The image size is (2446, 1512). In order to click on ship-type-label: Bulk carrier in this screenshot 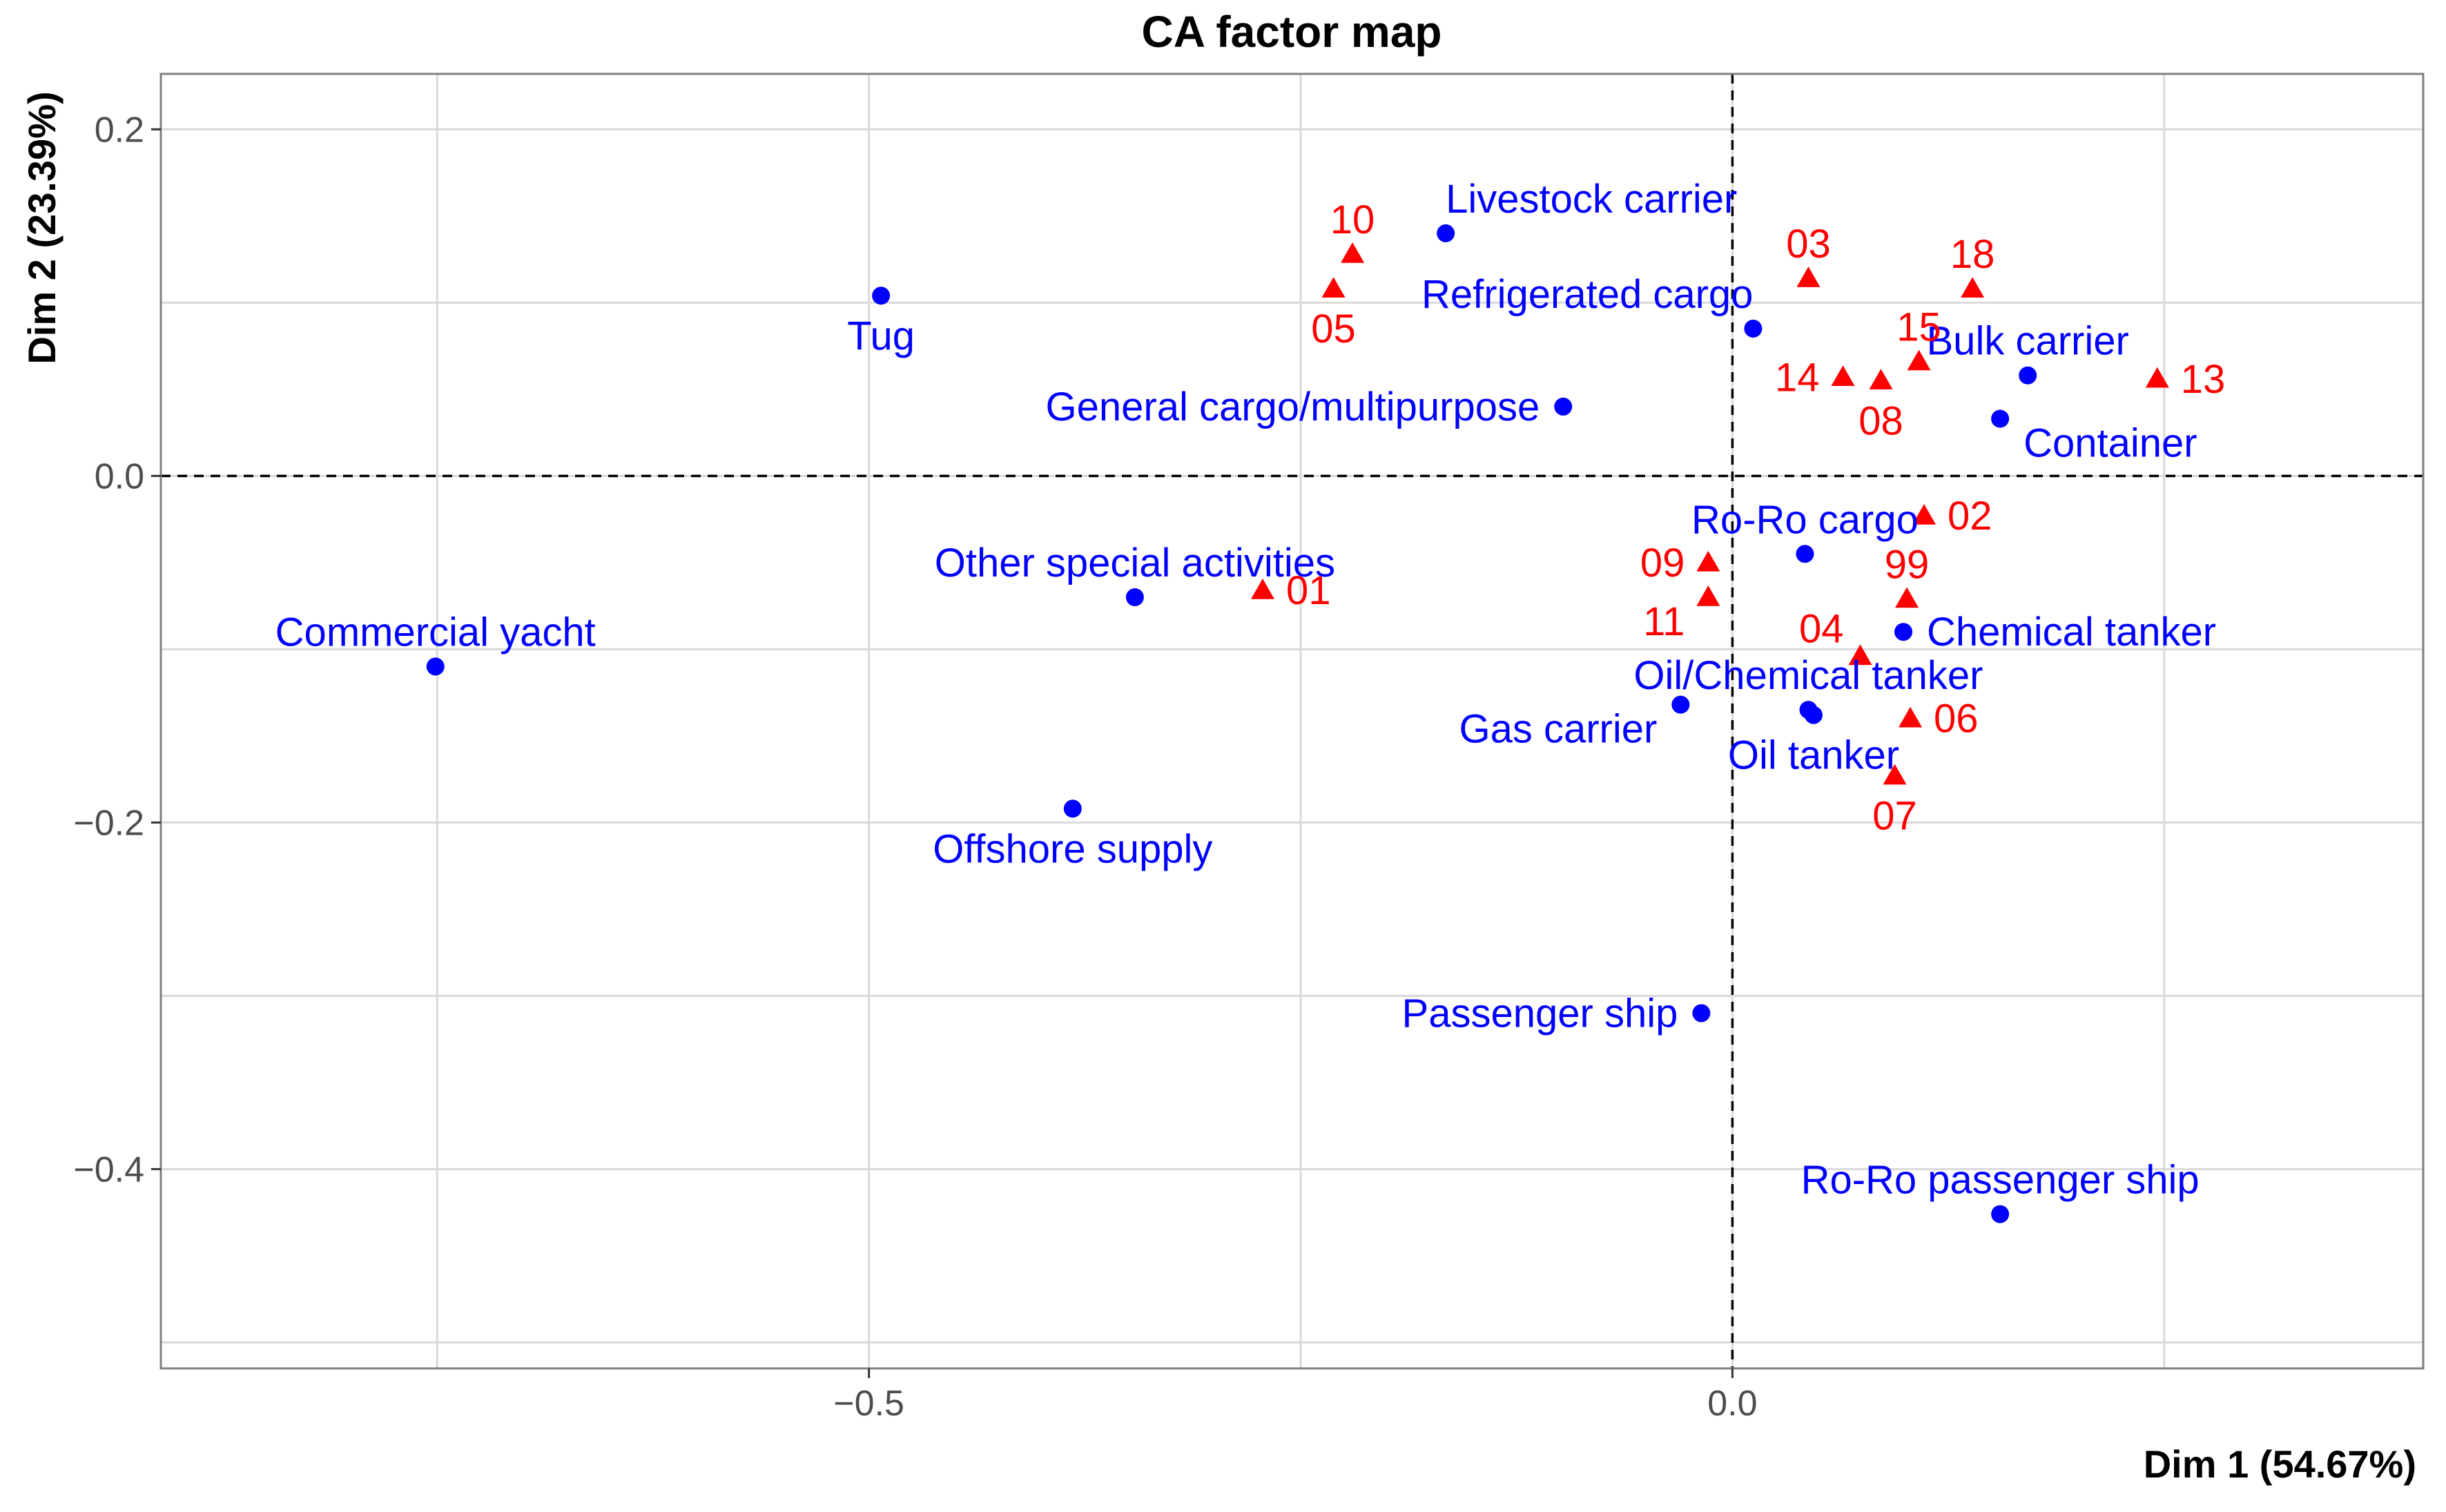, I will do `click(2028, 341)`.